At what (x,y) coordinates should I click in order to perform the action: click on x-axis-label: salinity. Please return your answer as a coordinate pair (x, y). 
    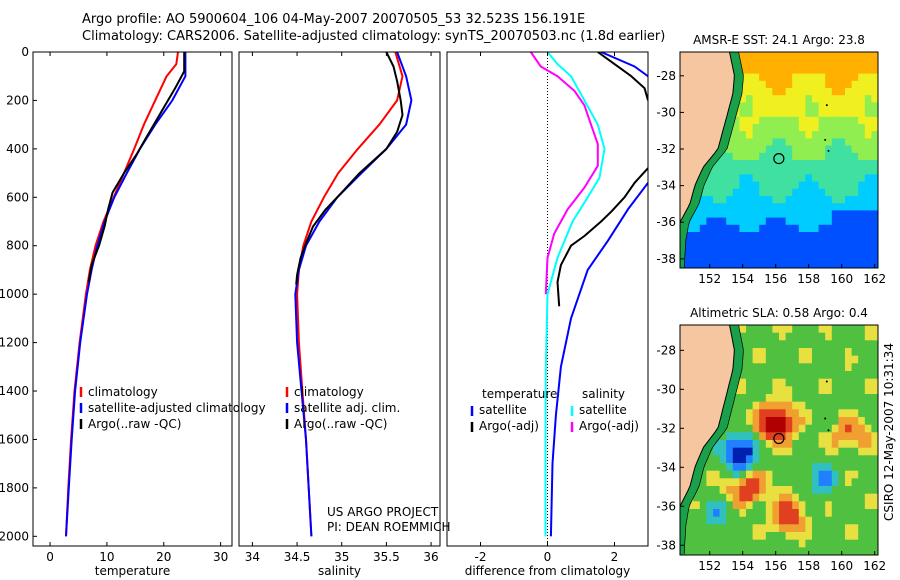
    Looking at the image, I should click on (339, 571).